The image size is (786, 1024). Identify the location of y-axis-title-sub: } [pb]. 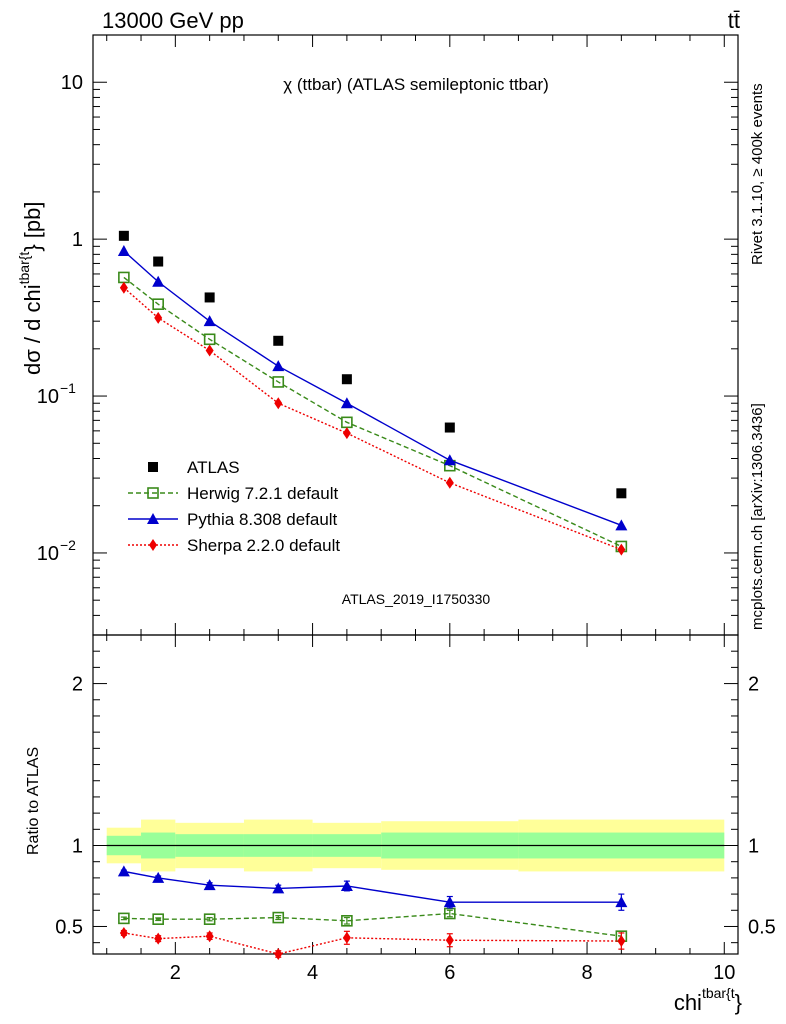
(32, 227).